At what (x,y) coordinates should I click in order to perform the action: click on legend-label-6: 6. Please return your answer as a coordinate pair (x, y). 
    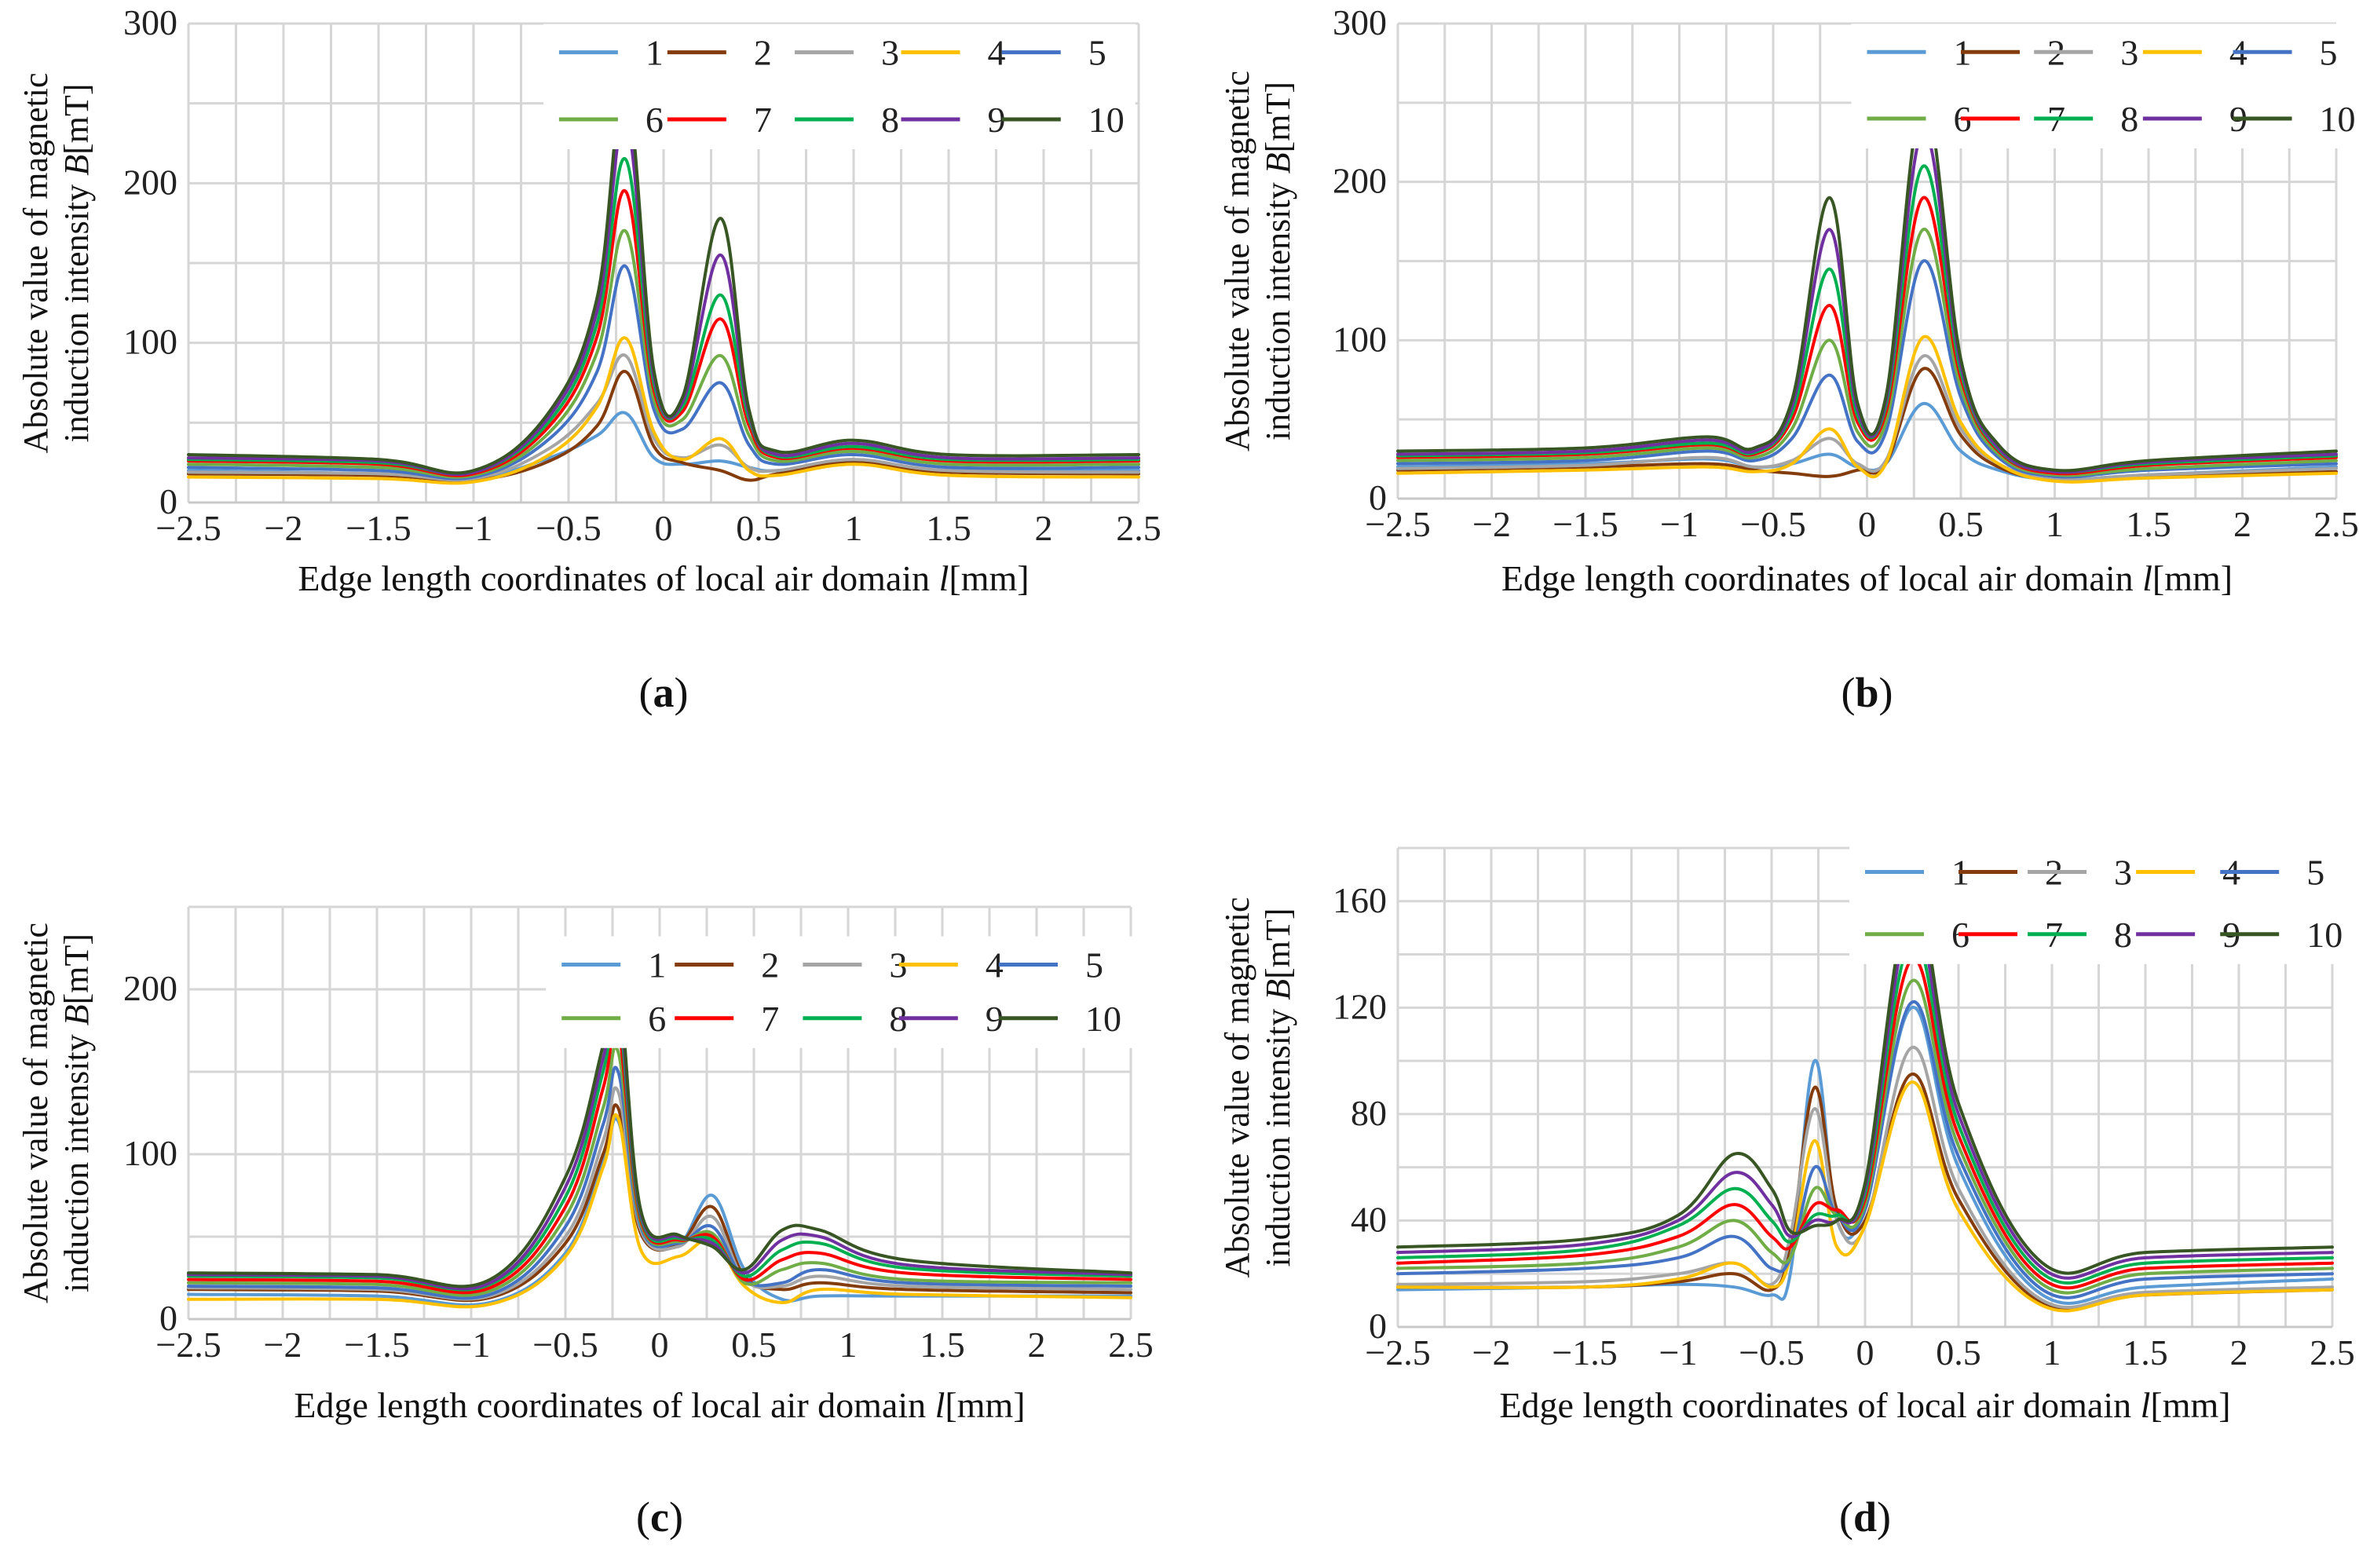
    Looking at the image, I should click on (657, 1019).